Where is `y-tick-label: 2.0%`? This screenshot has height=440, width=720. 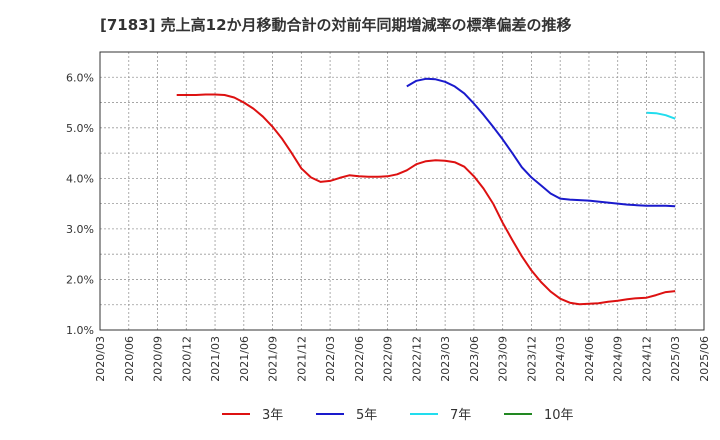 y-tick-label: 2.0% is located at coordinates (80, 279).